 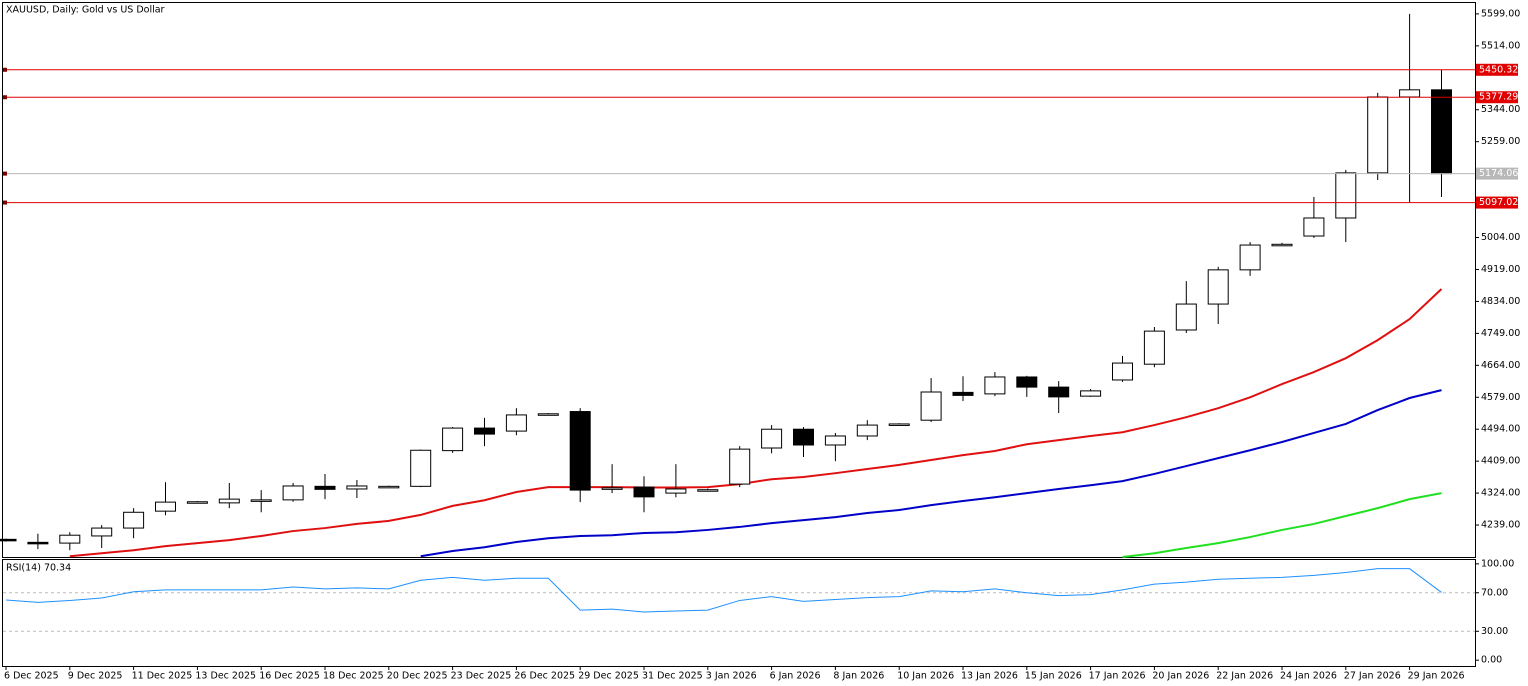 What do you see at coordinates (1491, 660) in the screenshot?
I see `y-tick-label: 0.00` at bounding box center [1491, 660].